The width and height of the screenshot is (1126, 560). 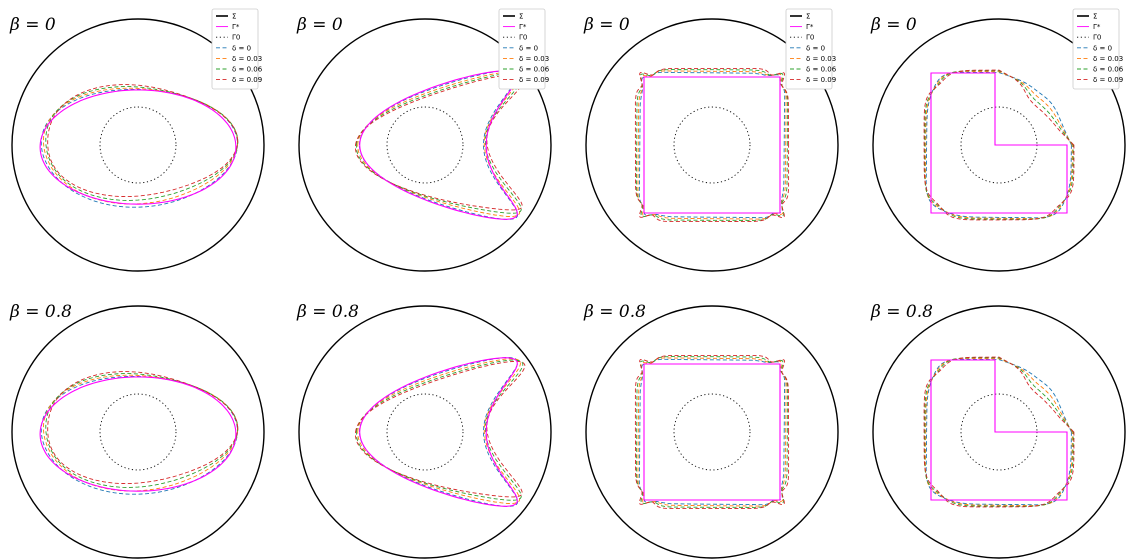 I want to click on panel-1: β = 0 Σ Γ* Γ0 δ = 0 δ = 0.03 δ = 0.06 δ = 0.09, so click(x=137, y=140).